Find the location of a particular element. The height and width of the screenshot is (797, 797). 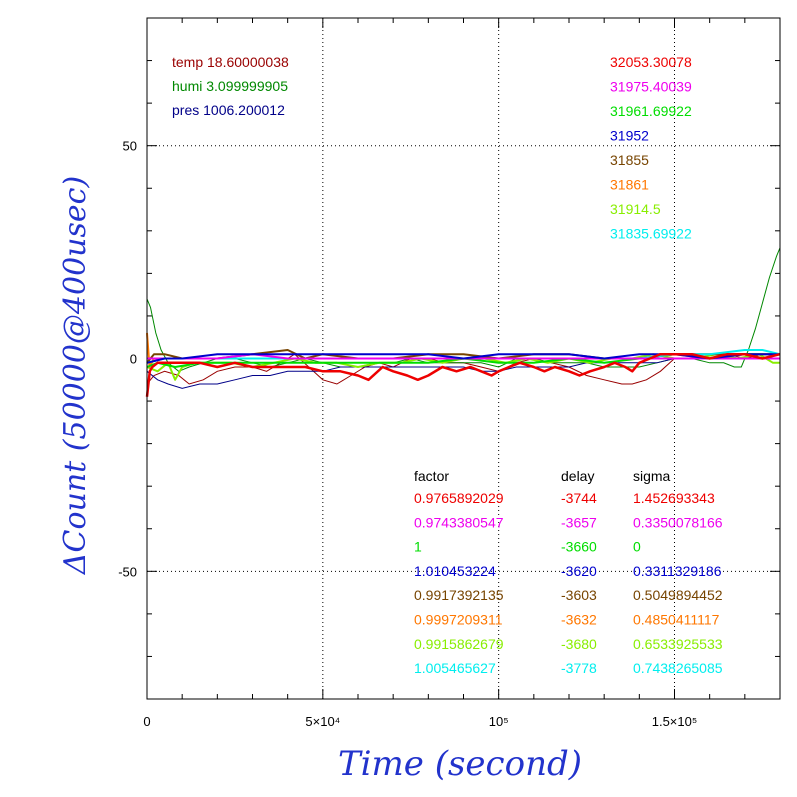

delay-value: -3744 is located at coordinates (579, 498).